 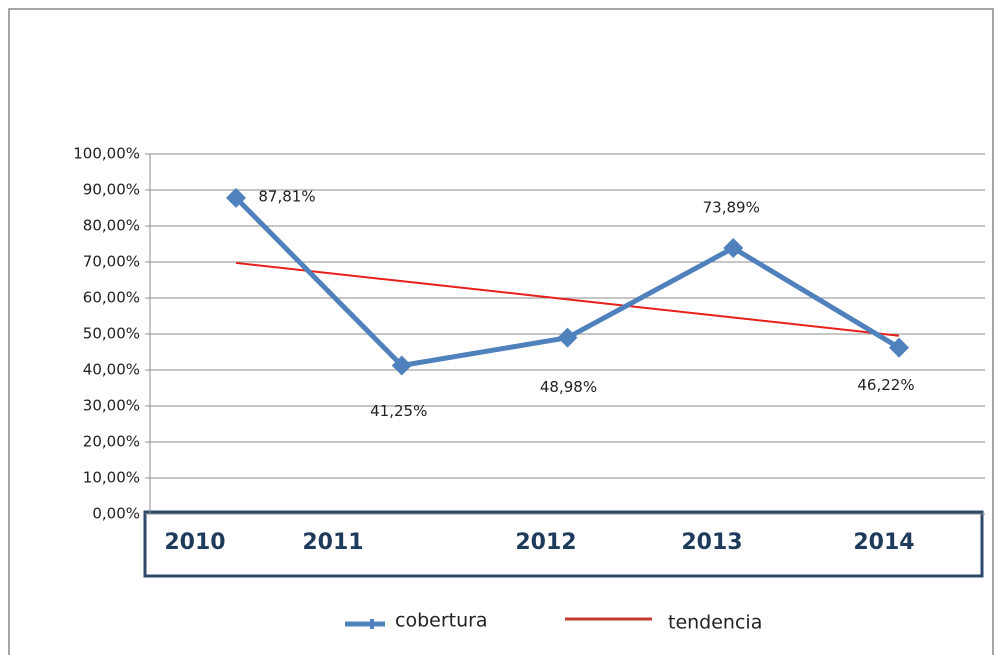 What do you see at coordinates (715, 623) in the screenshot?
I see `legend-label: tendencia` at bounding box center [715, 623].